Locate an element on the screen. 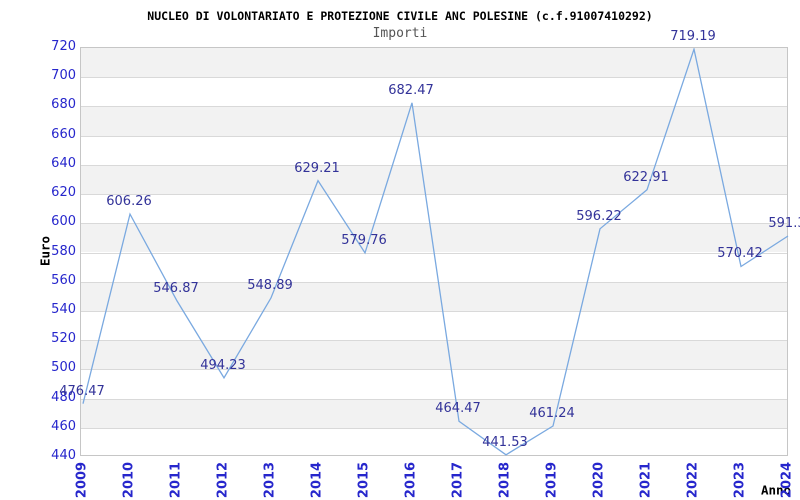 This screenshot has width=800, height=500. y-tick-label: 540 is located at coordinates (63, 309).